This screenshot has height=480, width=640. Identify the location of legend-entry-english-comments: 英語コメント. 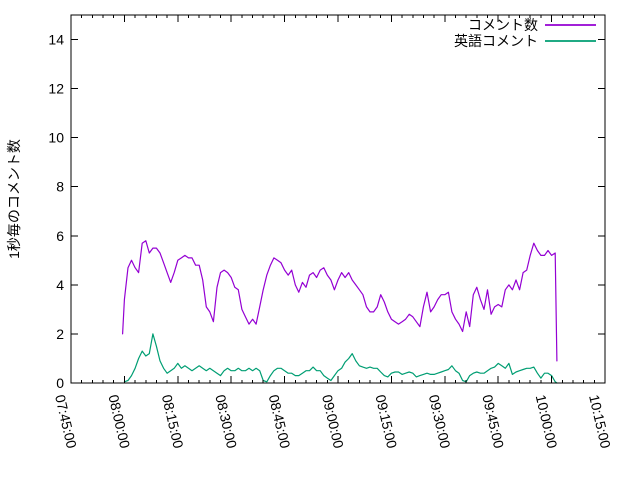
(525, 41).